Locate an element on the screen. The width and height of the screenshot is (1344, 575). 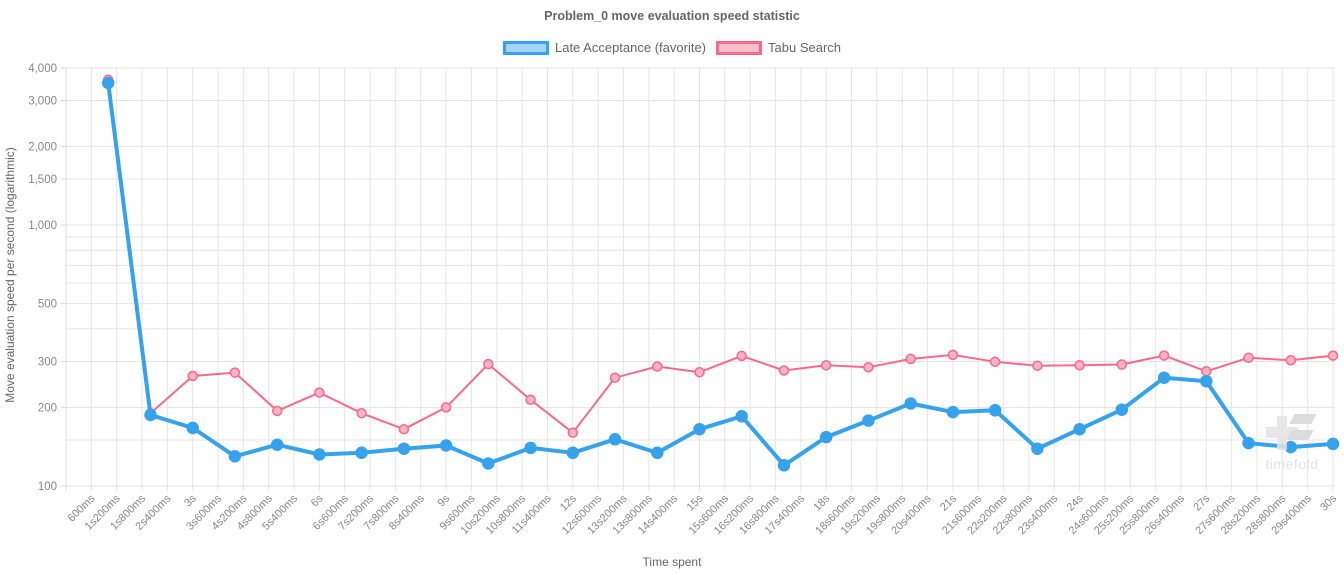
x-tick-label: 15s is located at coordinates (695, 502).